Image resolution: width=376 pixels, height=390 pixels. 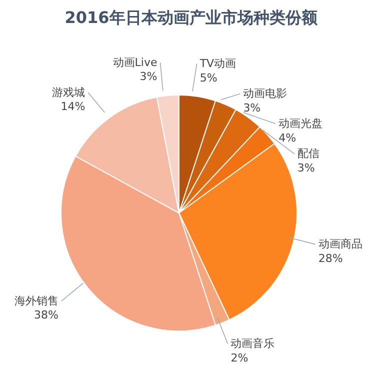 What do you see at coordinates (69, 92) in the screenshot?
I see `slice-label: 游戏城` at bounding box center [69, 92].